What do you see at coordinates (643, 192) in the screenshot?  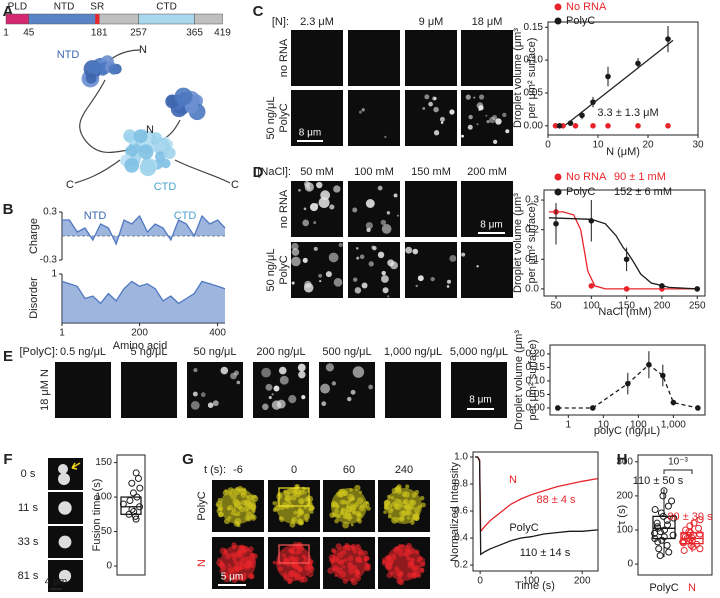 I see `fit-label: 152 ± 6 mM` at bounding box center [643, 192].